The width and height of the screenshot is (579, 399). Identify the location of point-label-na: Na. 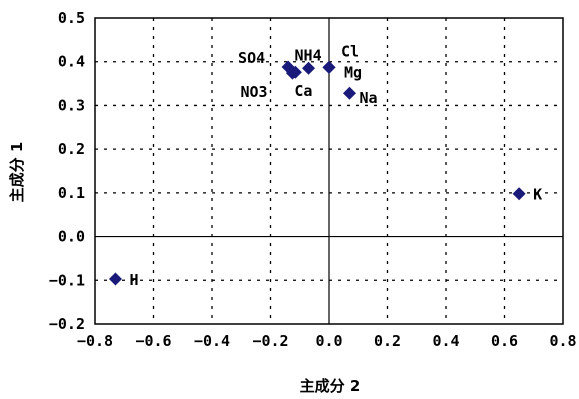
(368, 98).